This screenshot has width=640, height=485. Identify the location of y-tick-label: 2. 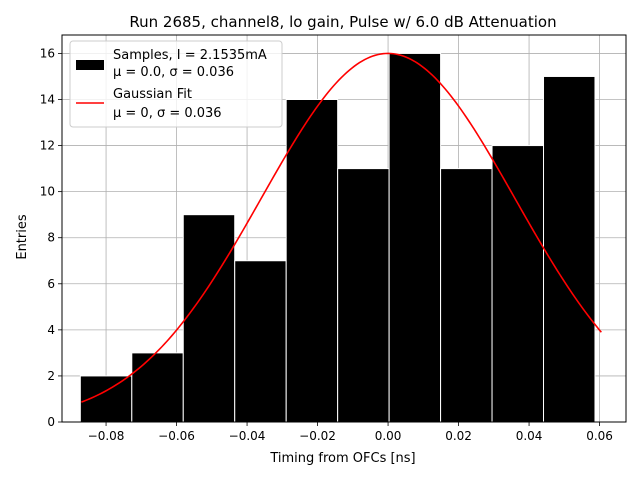
(51, 376).